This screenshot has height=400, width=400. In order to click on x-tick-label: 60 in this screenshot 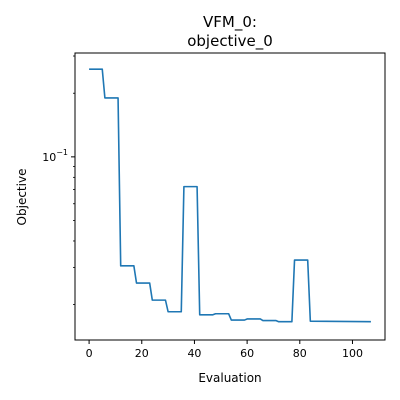, I will do `click(247, 353)`.